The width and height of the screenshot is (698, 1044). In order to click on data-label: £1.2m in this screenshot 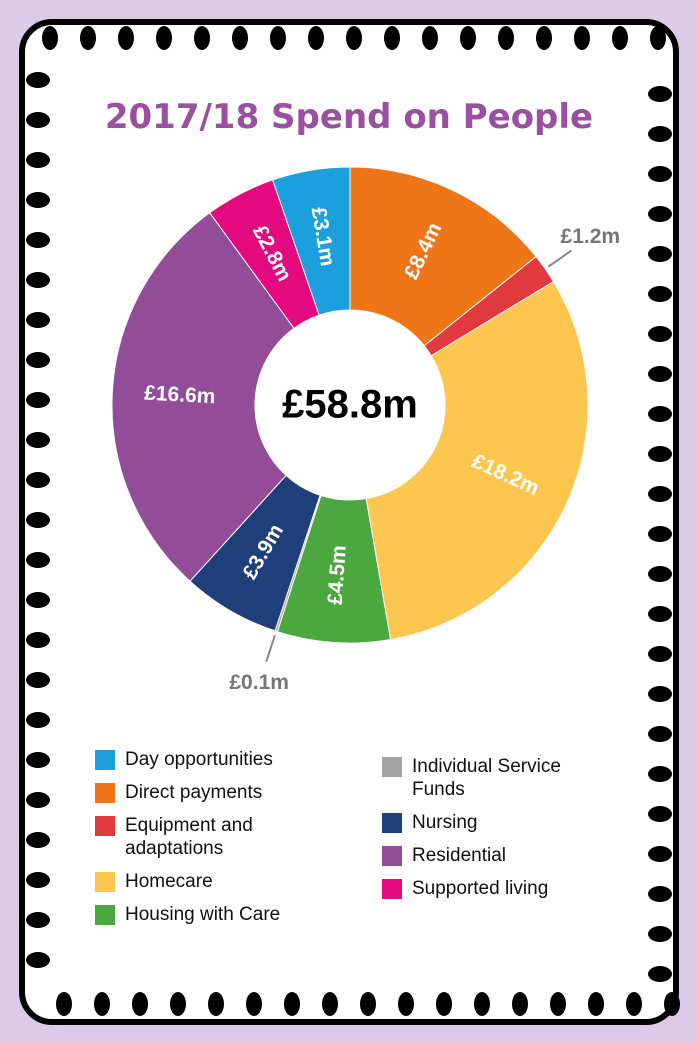, I will do `click(591, 236)`.